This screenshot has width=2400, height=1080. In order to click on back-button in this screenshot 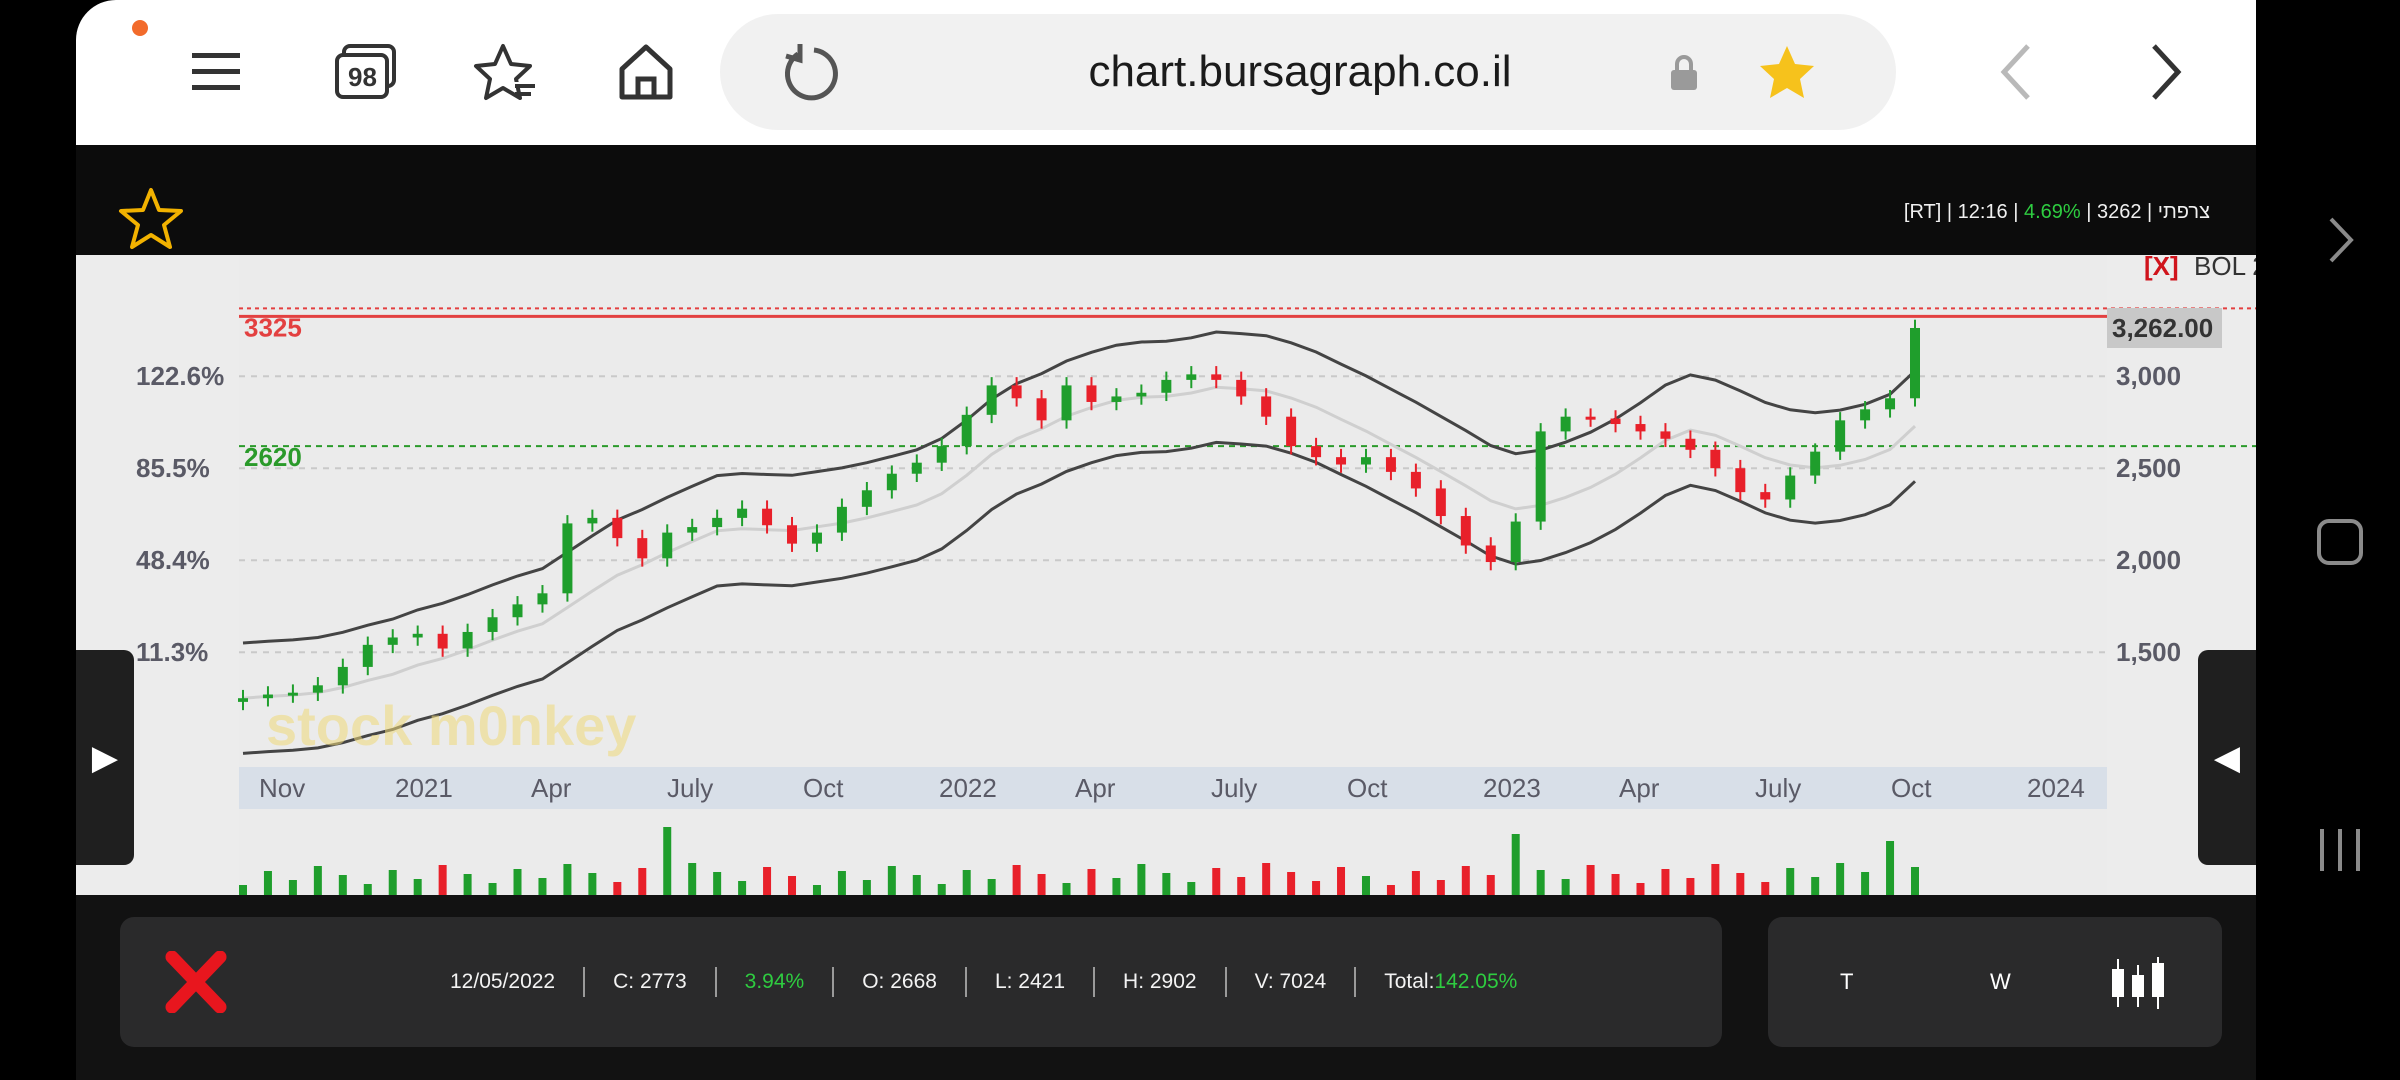, I will do `click(2016, 72)`.